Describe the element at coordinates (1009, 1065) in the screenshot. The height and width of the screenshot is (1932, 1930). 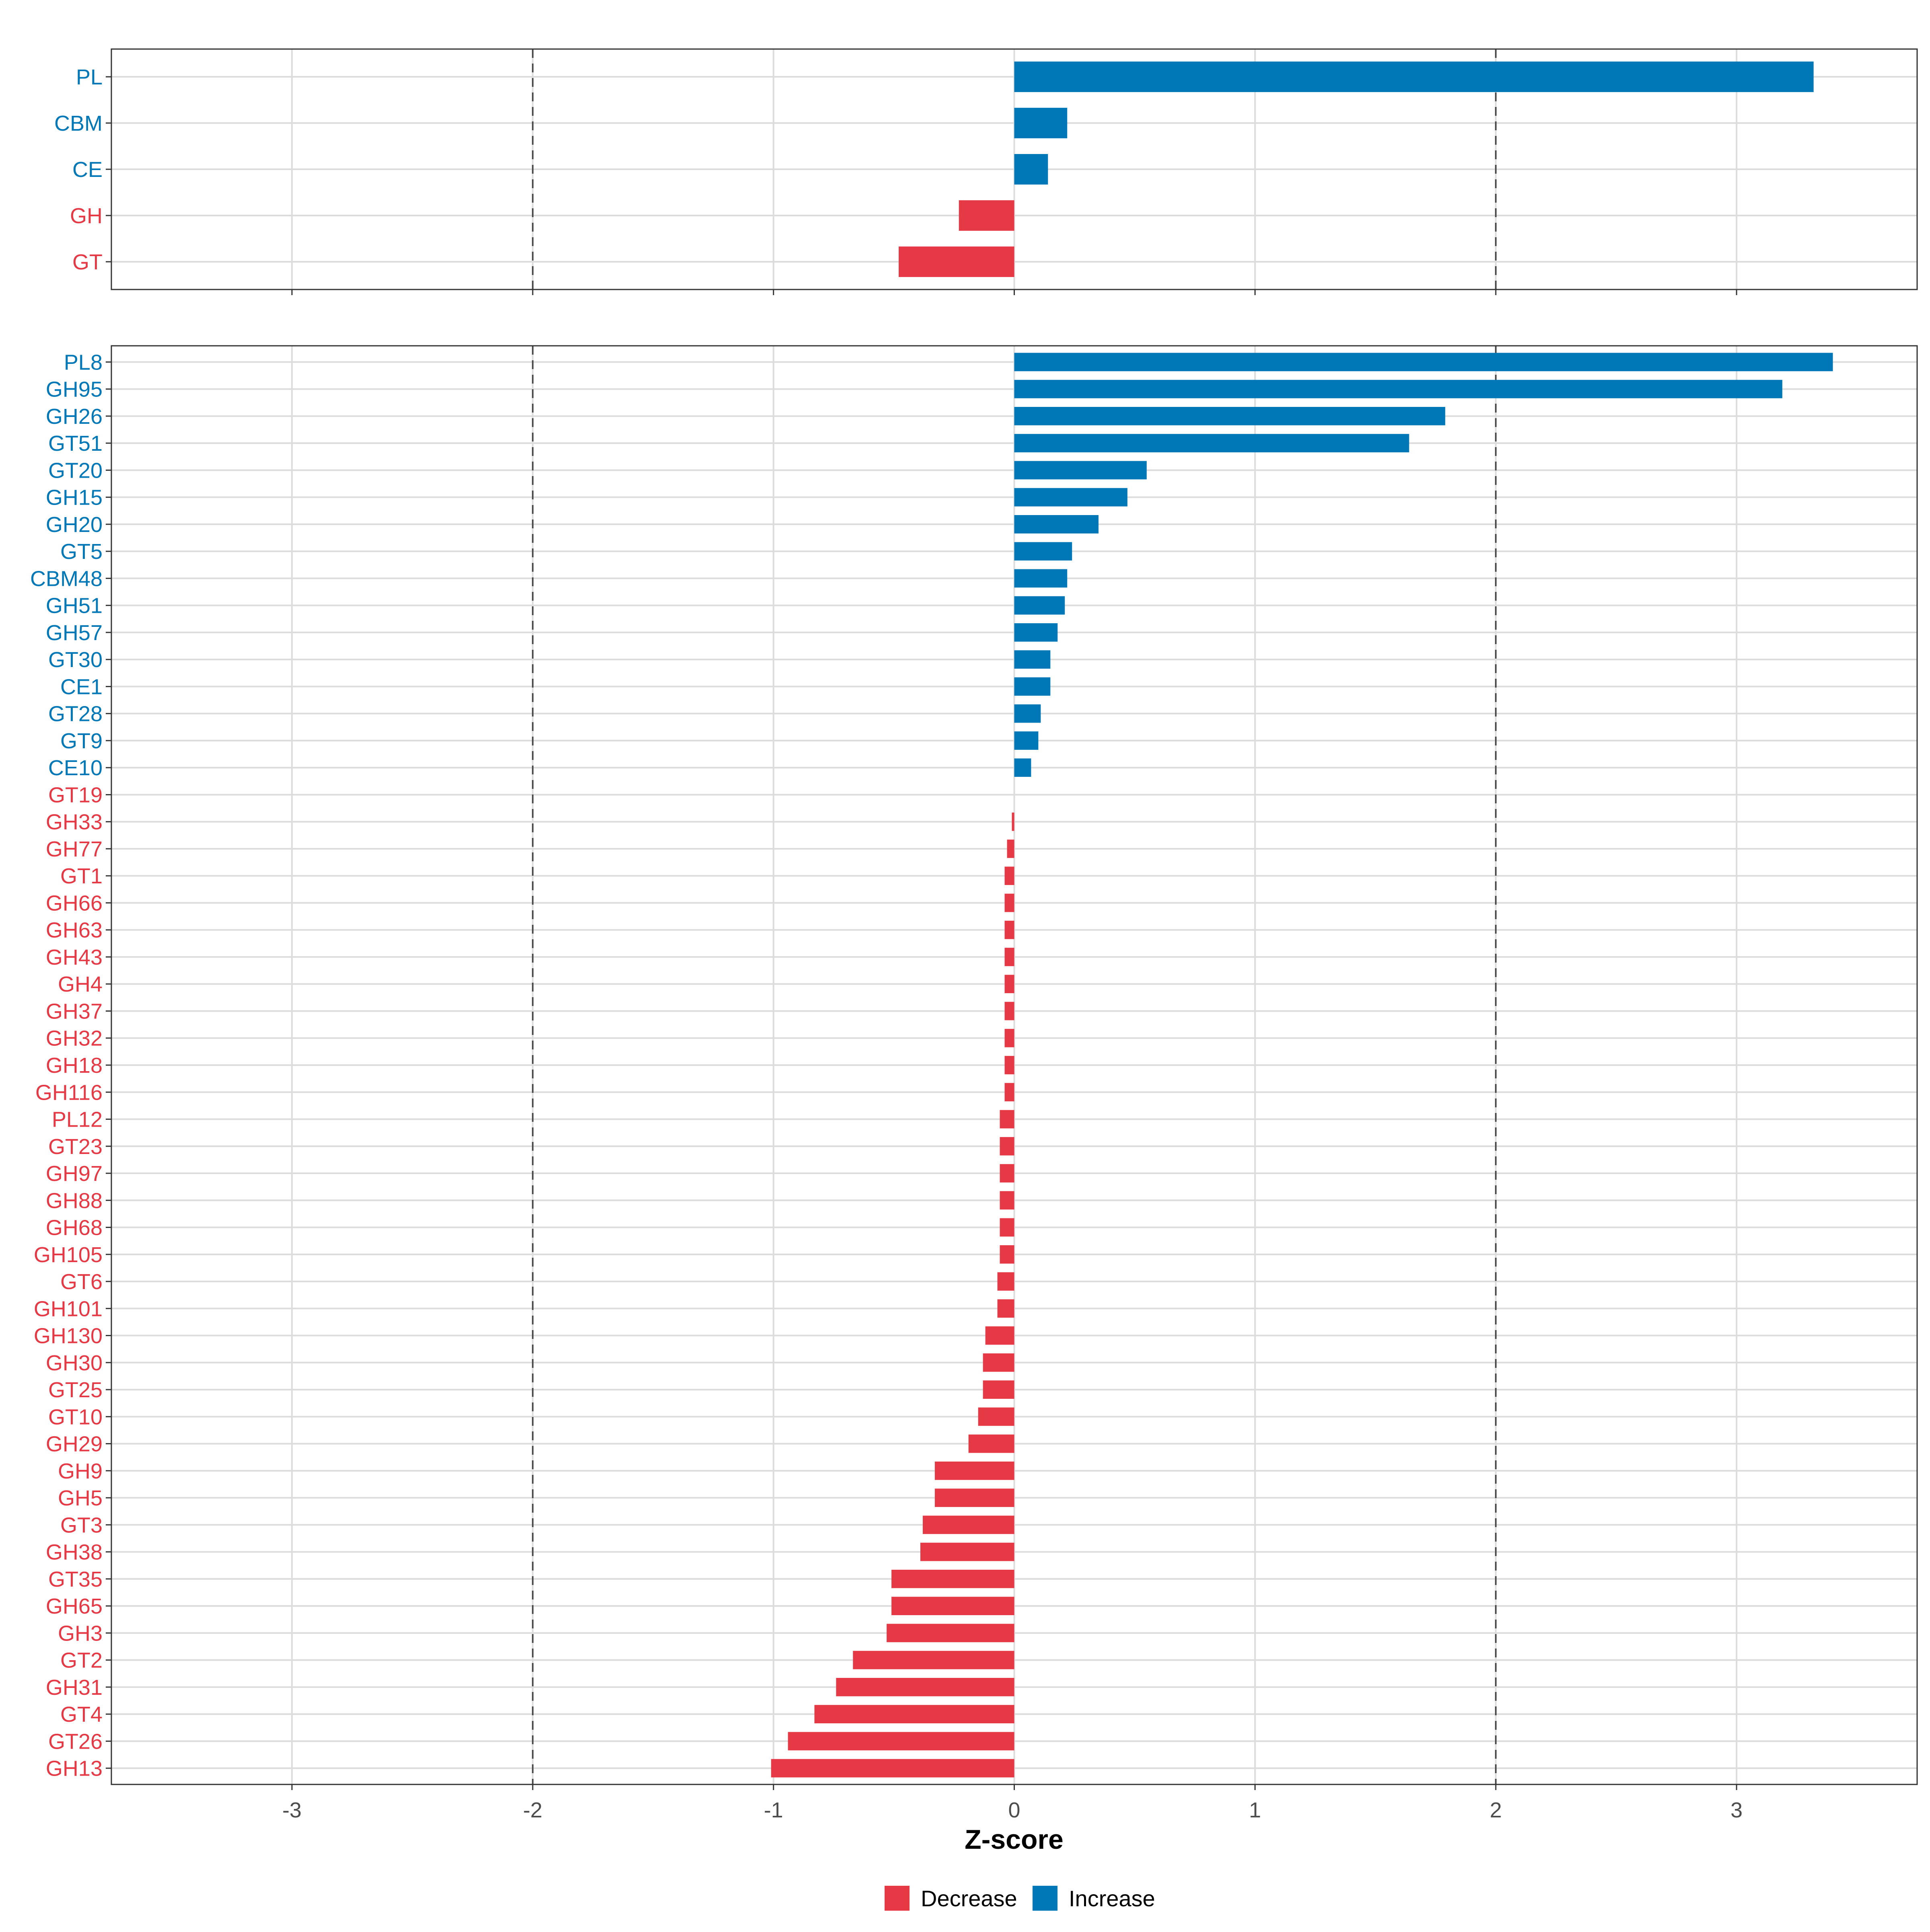
I see `bar-GH18` at that location.